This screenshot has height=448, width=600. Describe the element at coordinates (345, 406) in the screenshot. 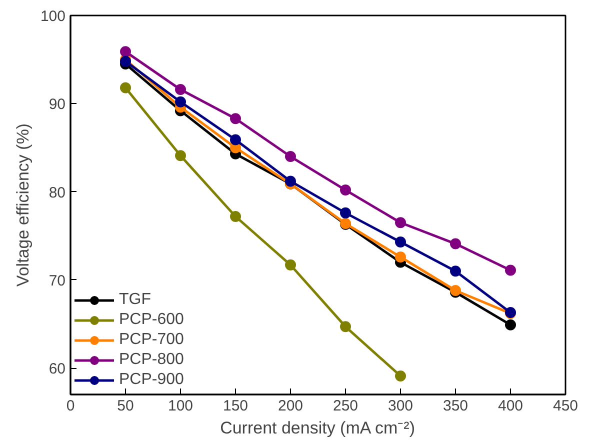

I see `x-tick-label: 250` at that location.